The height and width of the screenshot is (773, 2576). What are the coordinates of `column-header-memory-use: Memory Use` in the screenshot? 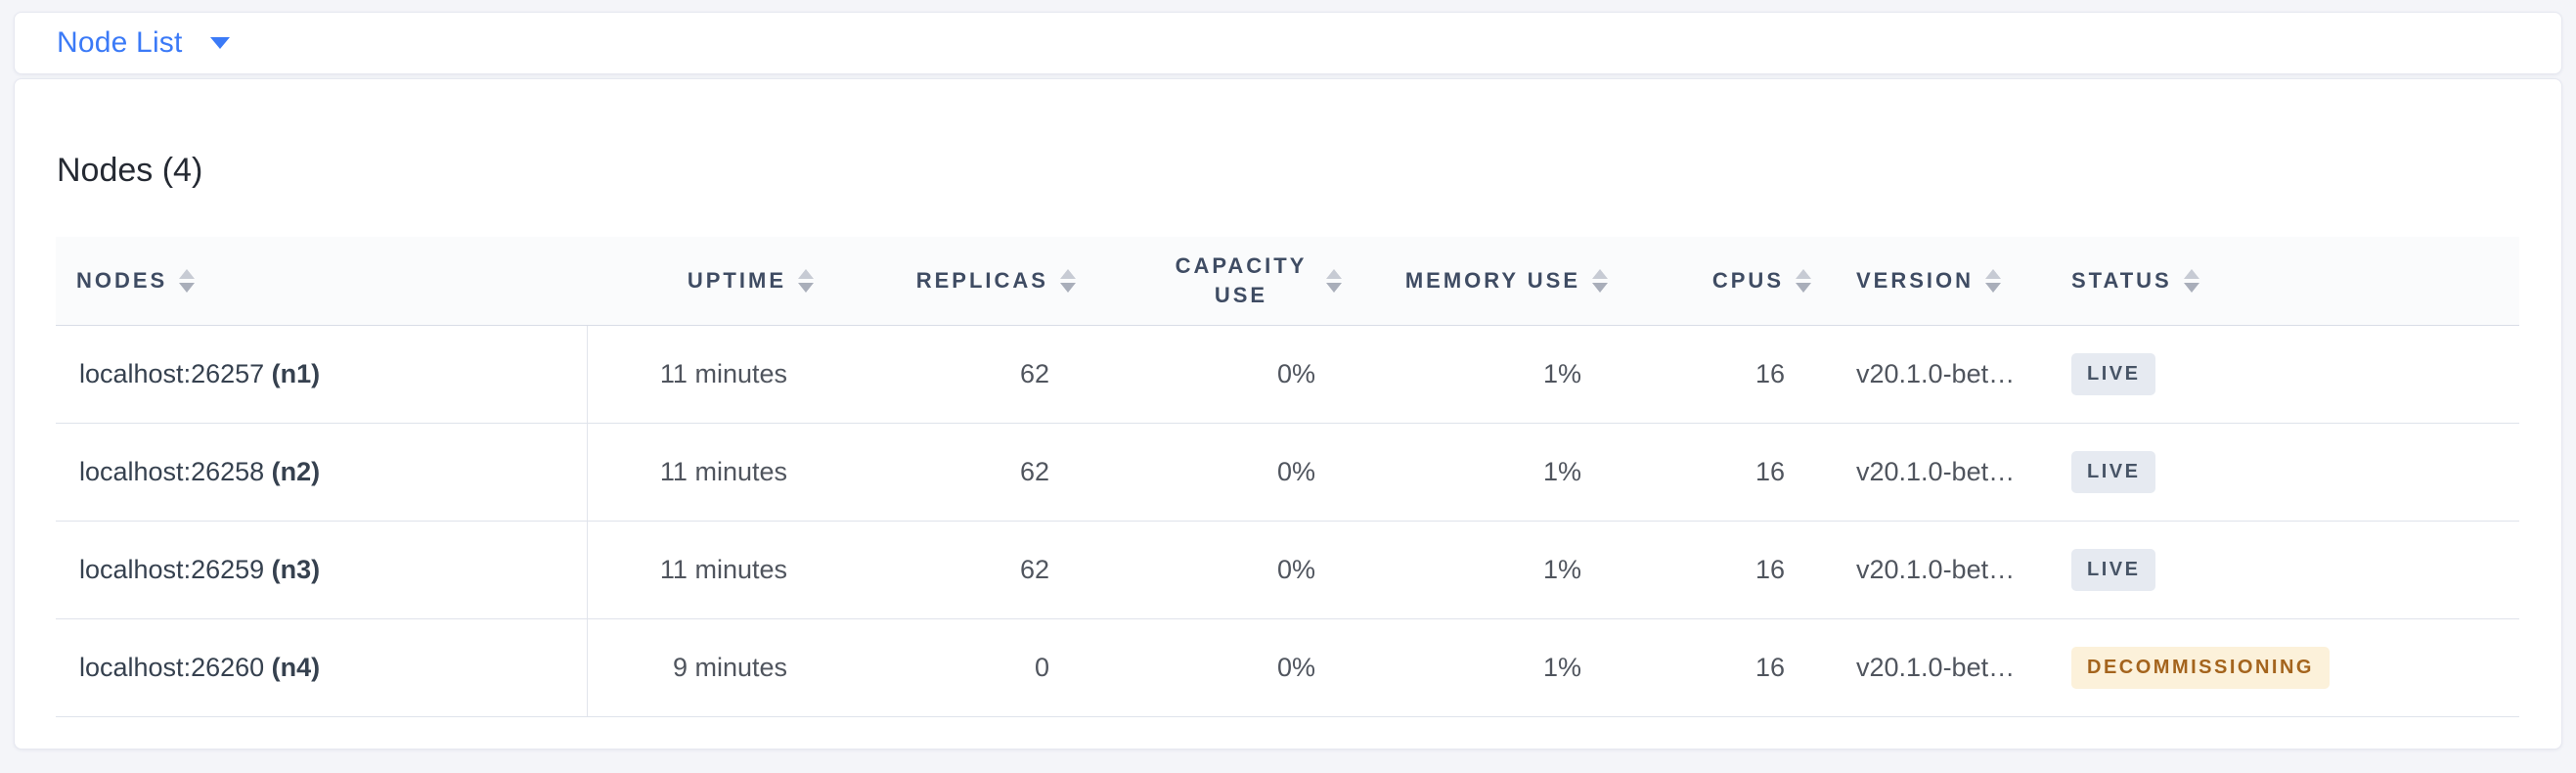 It's located at (1475, 281).